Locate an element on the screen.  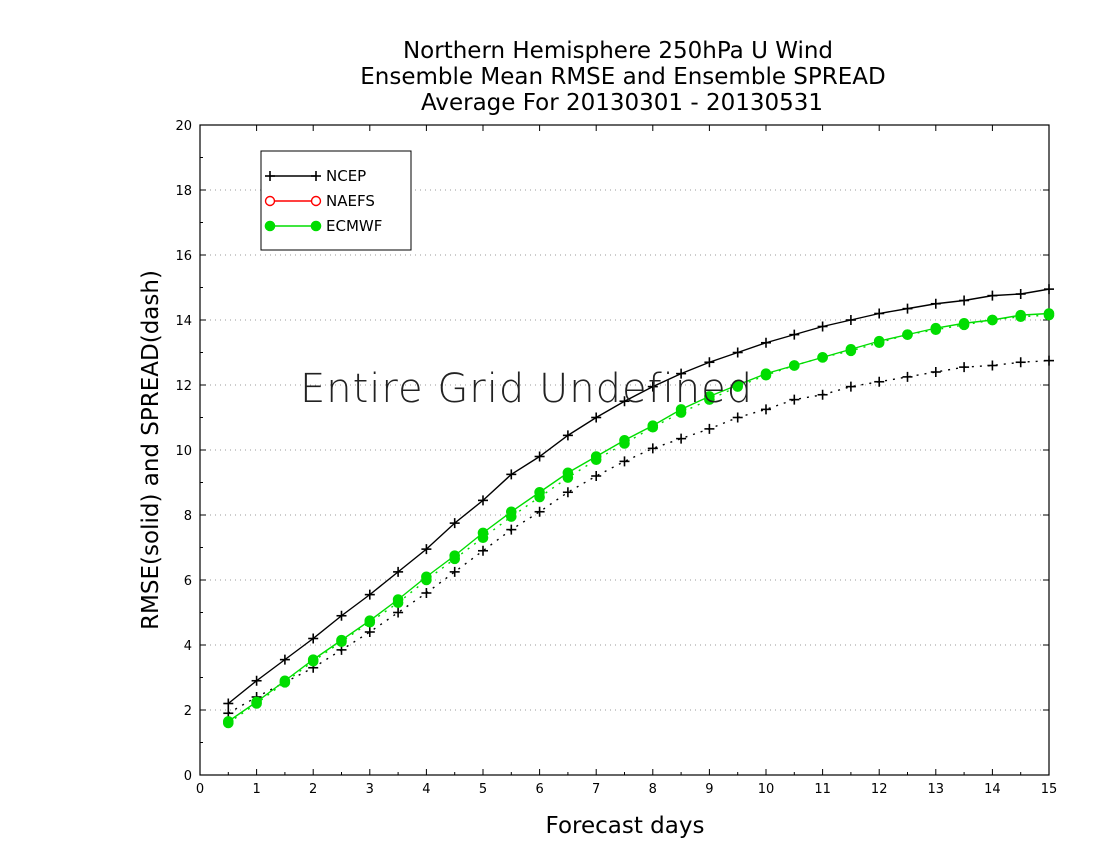
x-tick-label-10: 10 is located at coordinates (766, 789).